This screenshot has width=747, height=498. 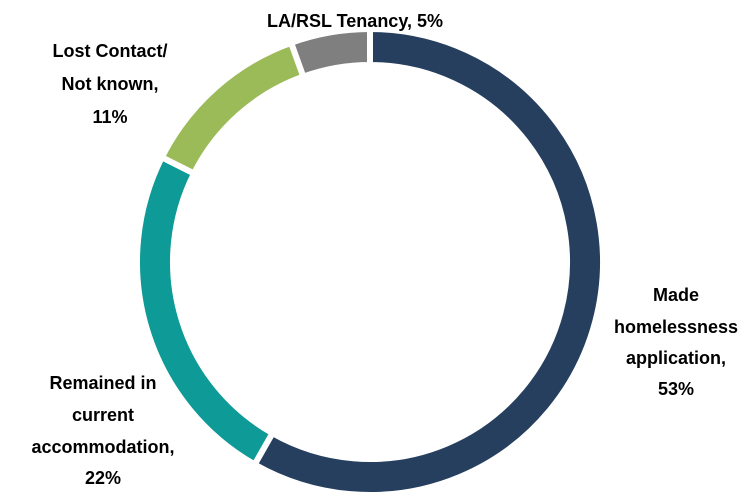 What do you see at coordinates (110, 51) in the screenshot?
I see `data-label-line: Lost Contact/` at bounding box center [110, 51].